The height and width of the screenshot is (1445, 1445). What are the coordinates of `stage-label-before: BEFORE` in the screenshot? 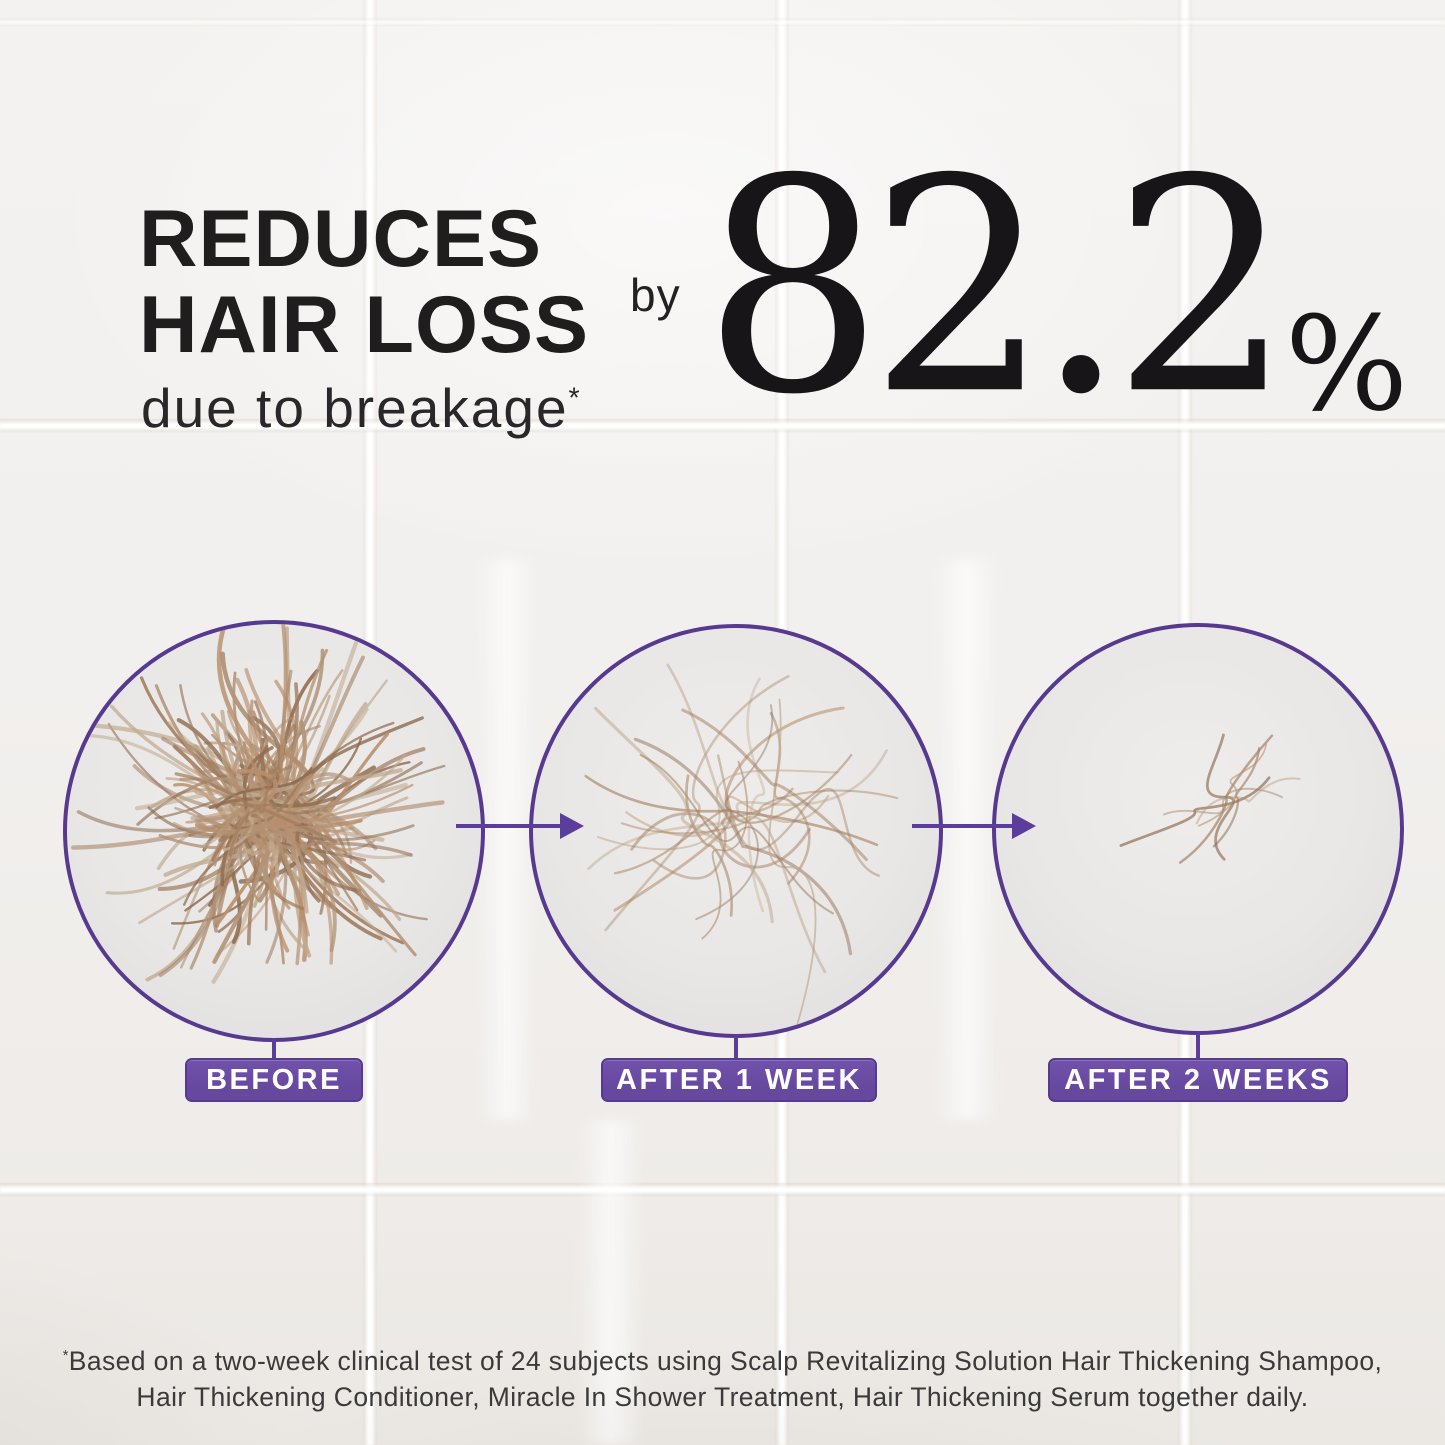 It's located at (274, 1080).